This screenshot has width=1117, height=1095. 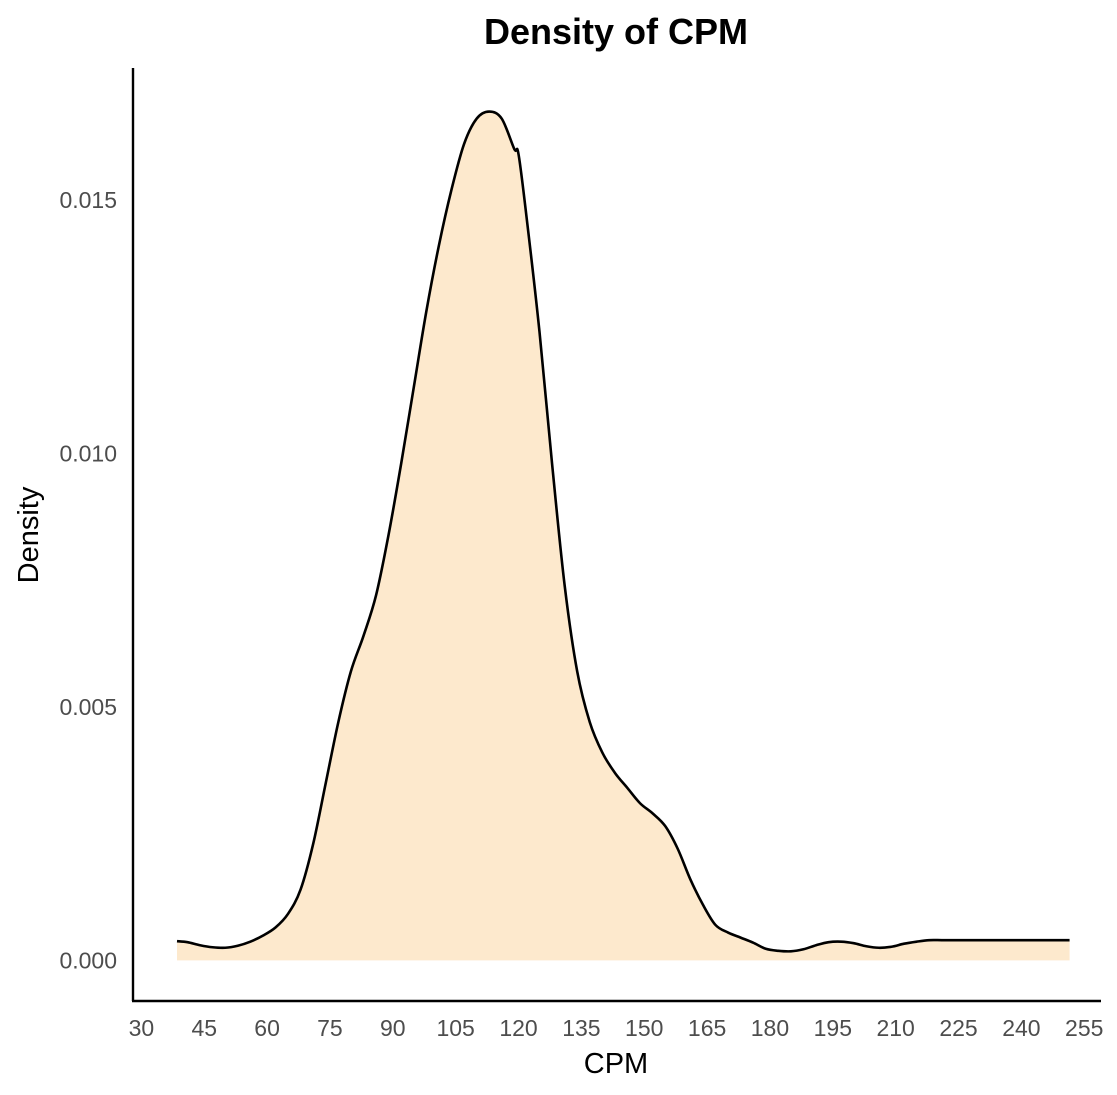 I want to click on x-tick-label: 150, so click(x=644, y=1028).